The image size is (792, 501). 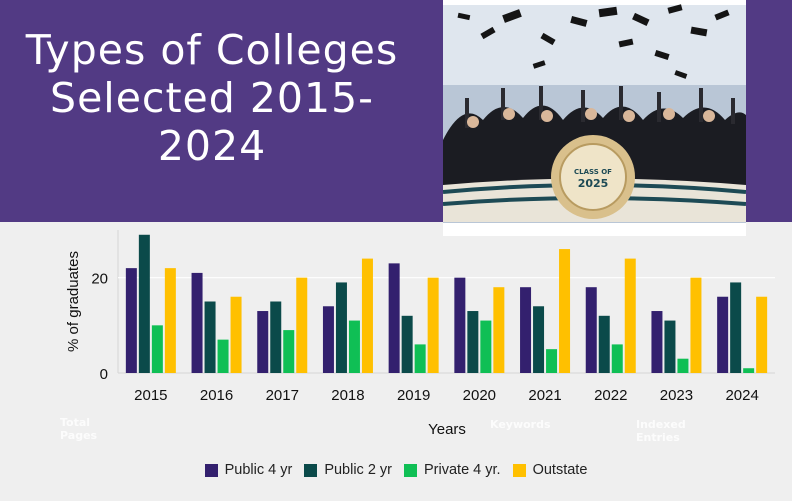 I want to click on bar-public-2-yr-2021, so click(x=539, y=339).